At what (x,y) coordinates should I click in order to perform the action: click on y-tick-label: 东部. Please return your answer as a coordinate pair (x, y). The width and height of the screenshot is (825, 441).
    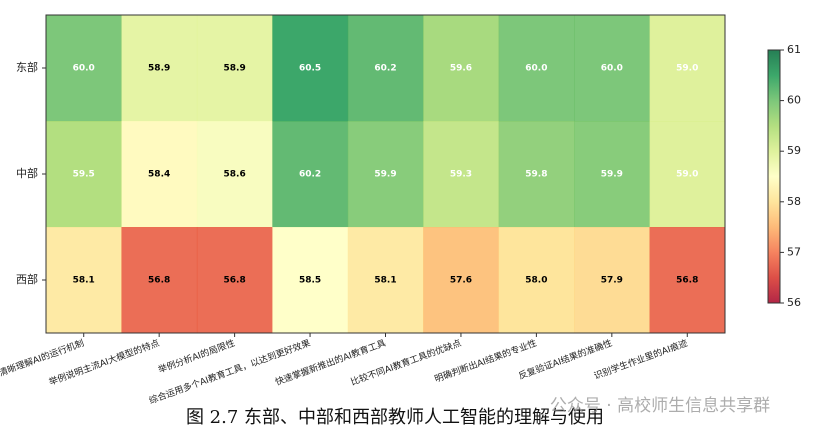
    Looking at the image, I should click on (27, 67).